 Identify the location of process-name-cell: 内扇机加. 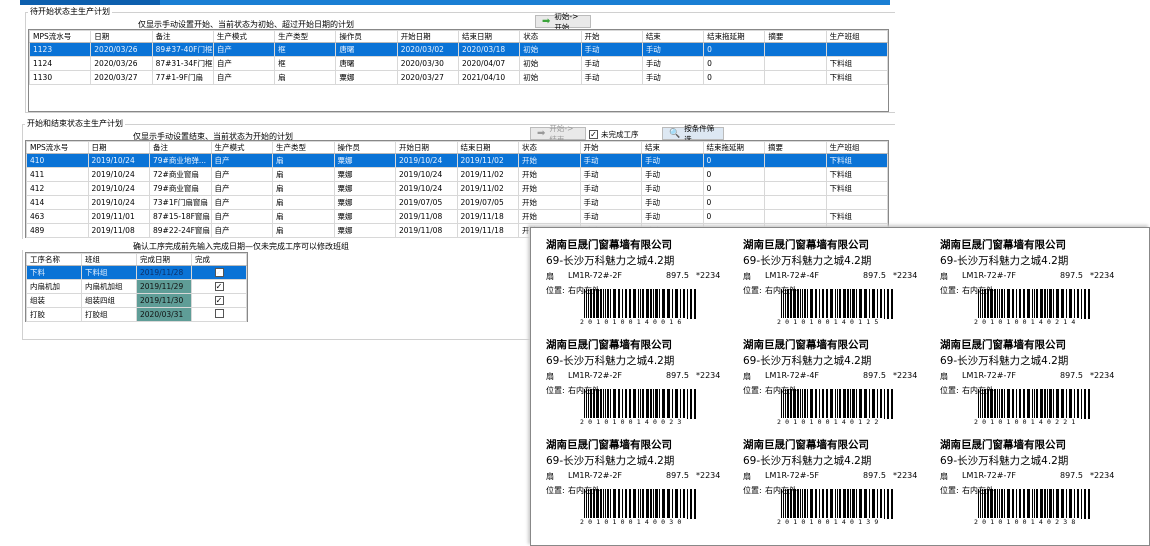
(54, 286).